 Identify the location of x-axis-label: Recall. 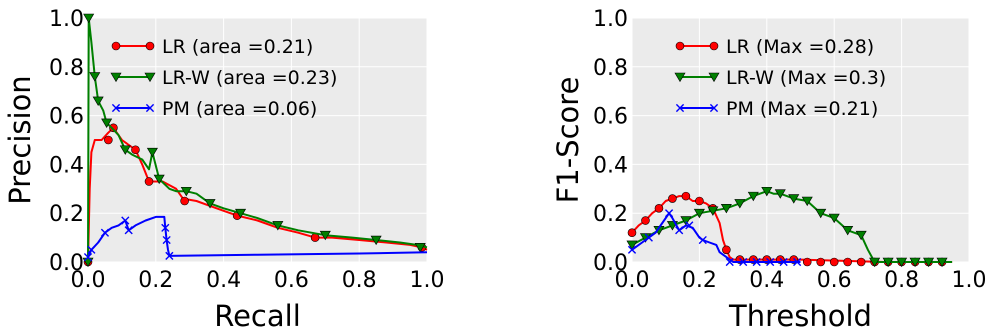
(257, 316).